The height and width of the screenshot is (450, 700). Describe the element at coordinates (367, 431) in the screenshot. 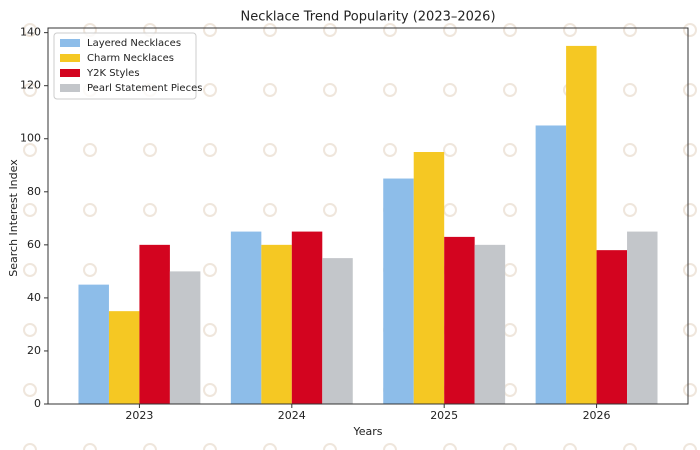

I see `x-axis-label: Years` at that location.